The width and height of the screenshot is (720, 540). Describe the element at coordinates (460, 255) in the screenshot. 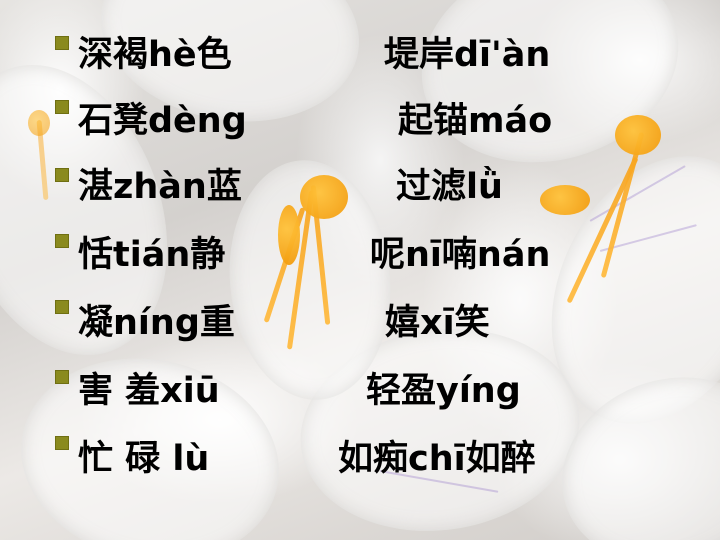

I see `vocab-right-4: 呢nī喃nán` at that location.